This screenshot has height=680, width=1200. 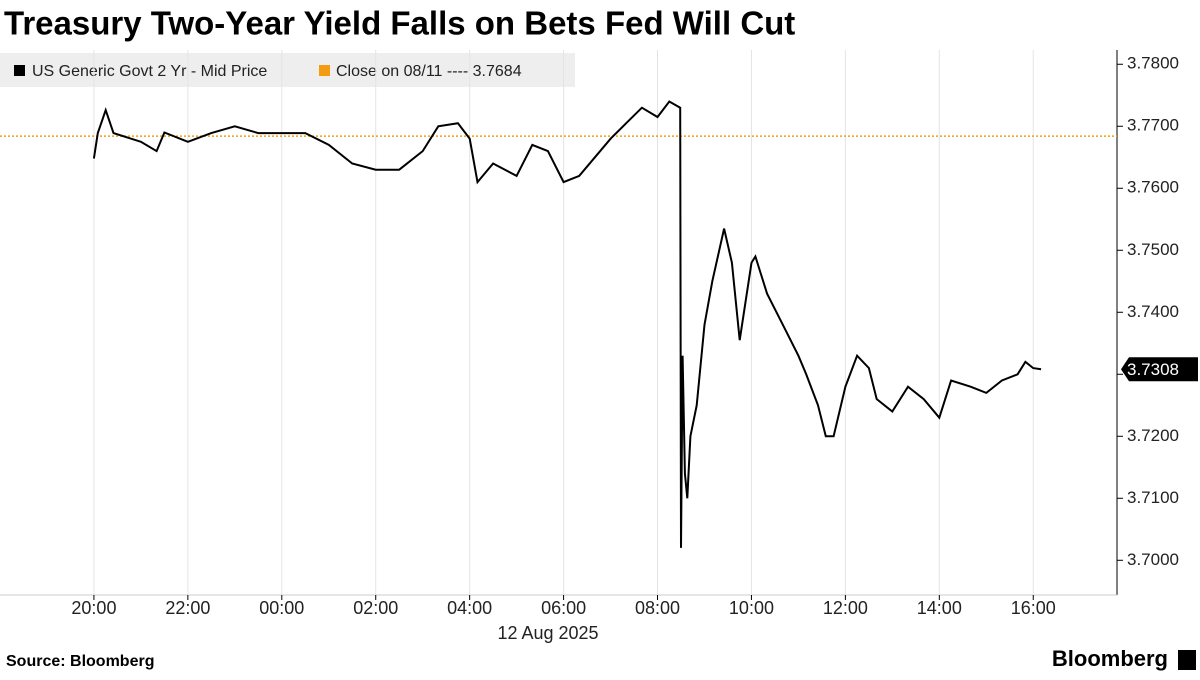 I want to click on x-tick-label: 12:00, so click(x=845, y=608).